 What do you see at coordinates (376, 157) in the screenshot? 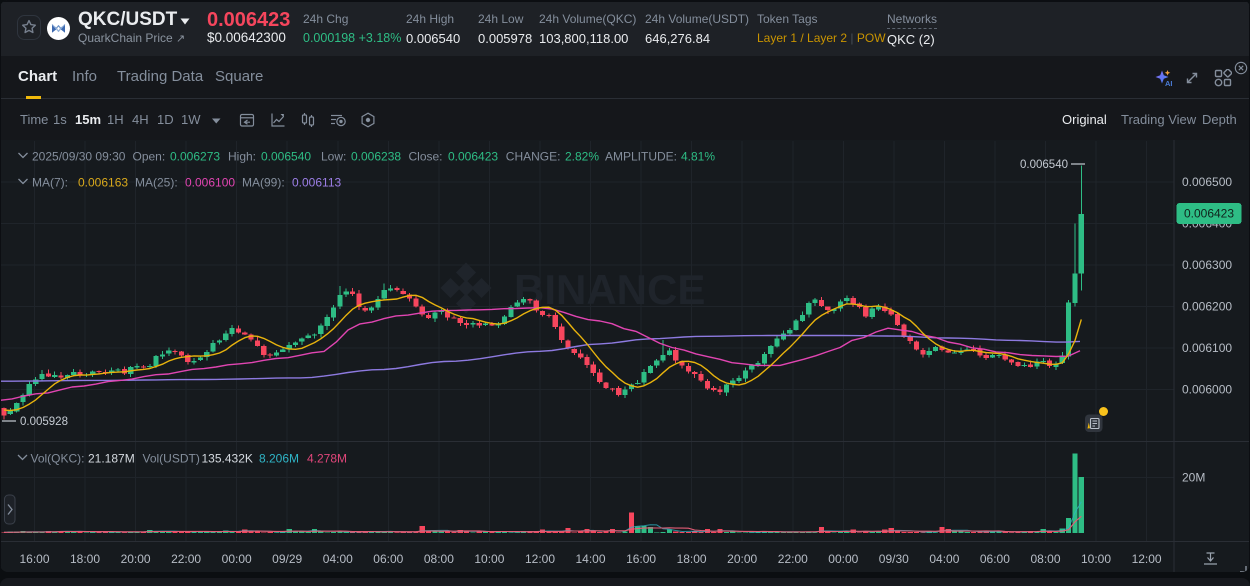
I see `svg-text: 0.006238` at bounding box center [376, 157].